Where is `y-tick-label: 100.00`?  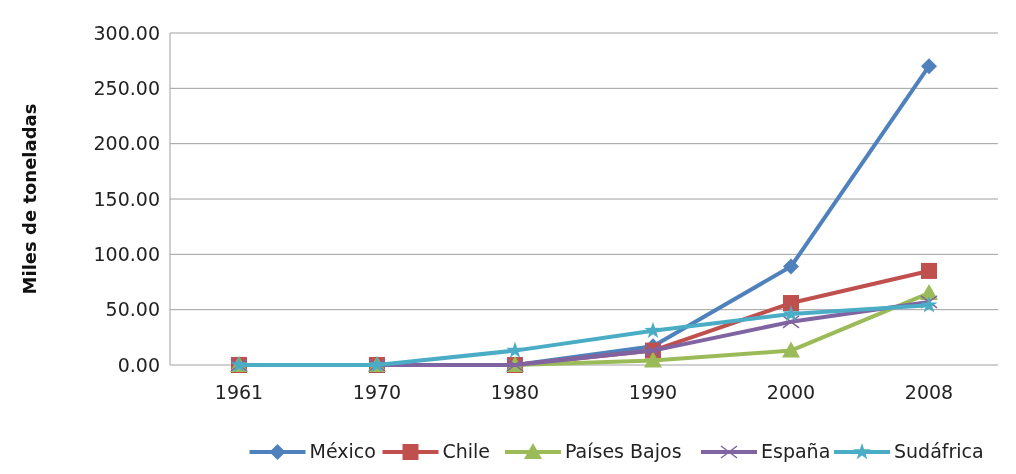
y-tick-label: 100.00 is located at coordinates (126, 253).